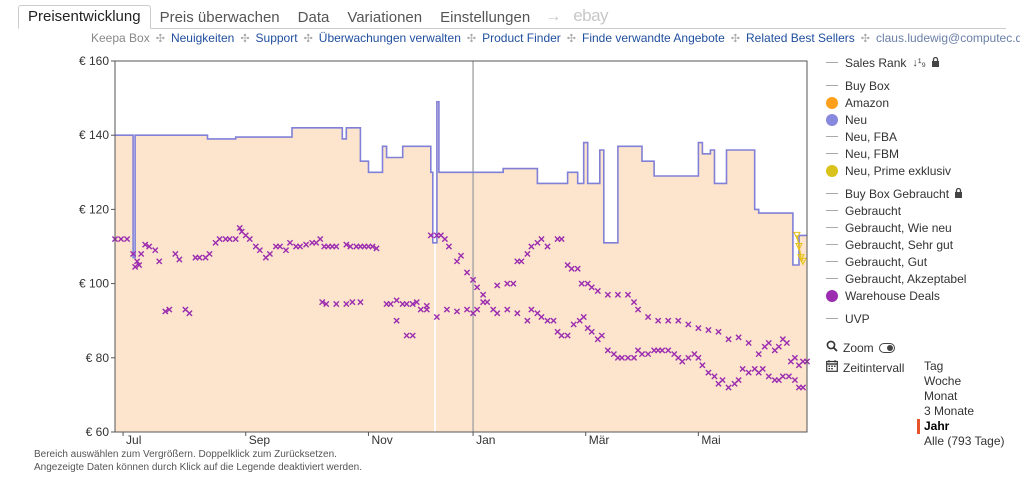 Image resolution: width=1020 pixels, height=481 pixels. I want to click on chart-tools: Zoom Zeitintervall, so click(865, 357).